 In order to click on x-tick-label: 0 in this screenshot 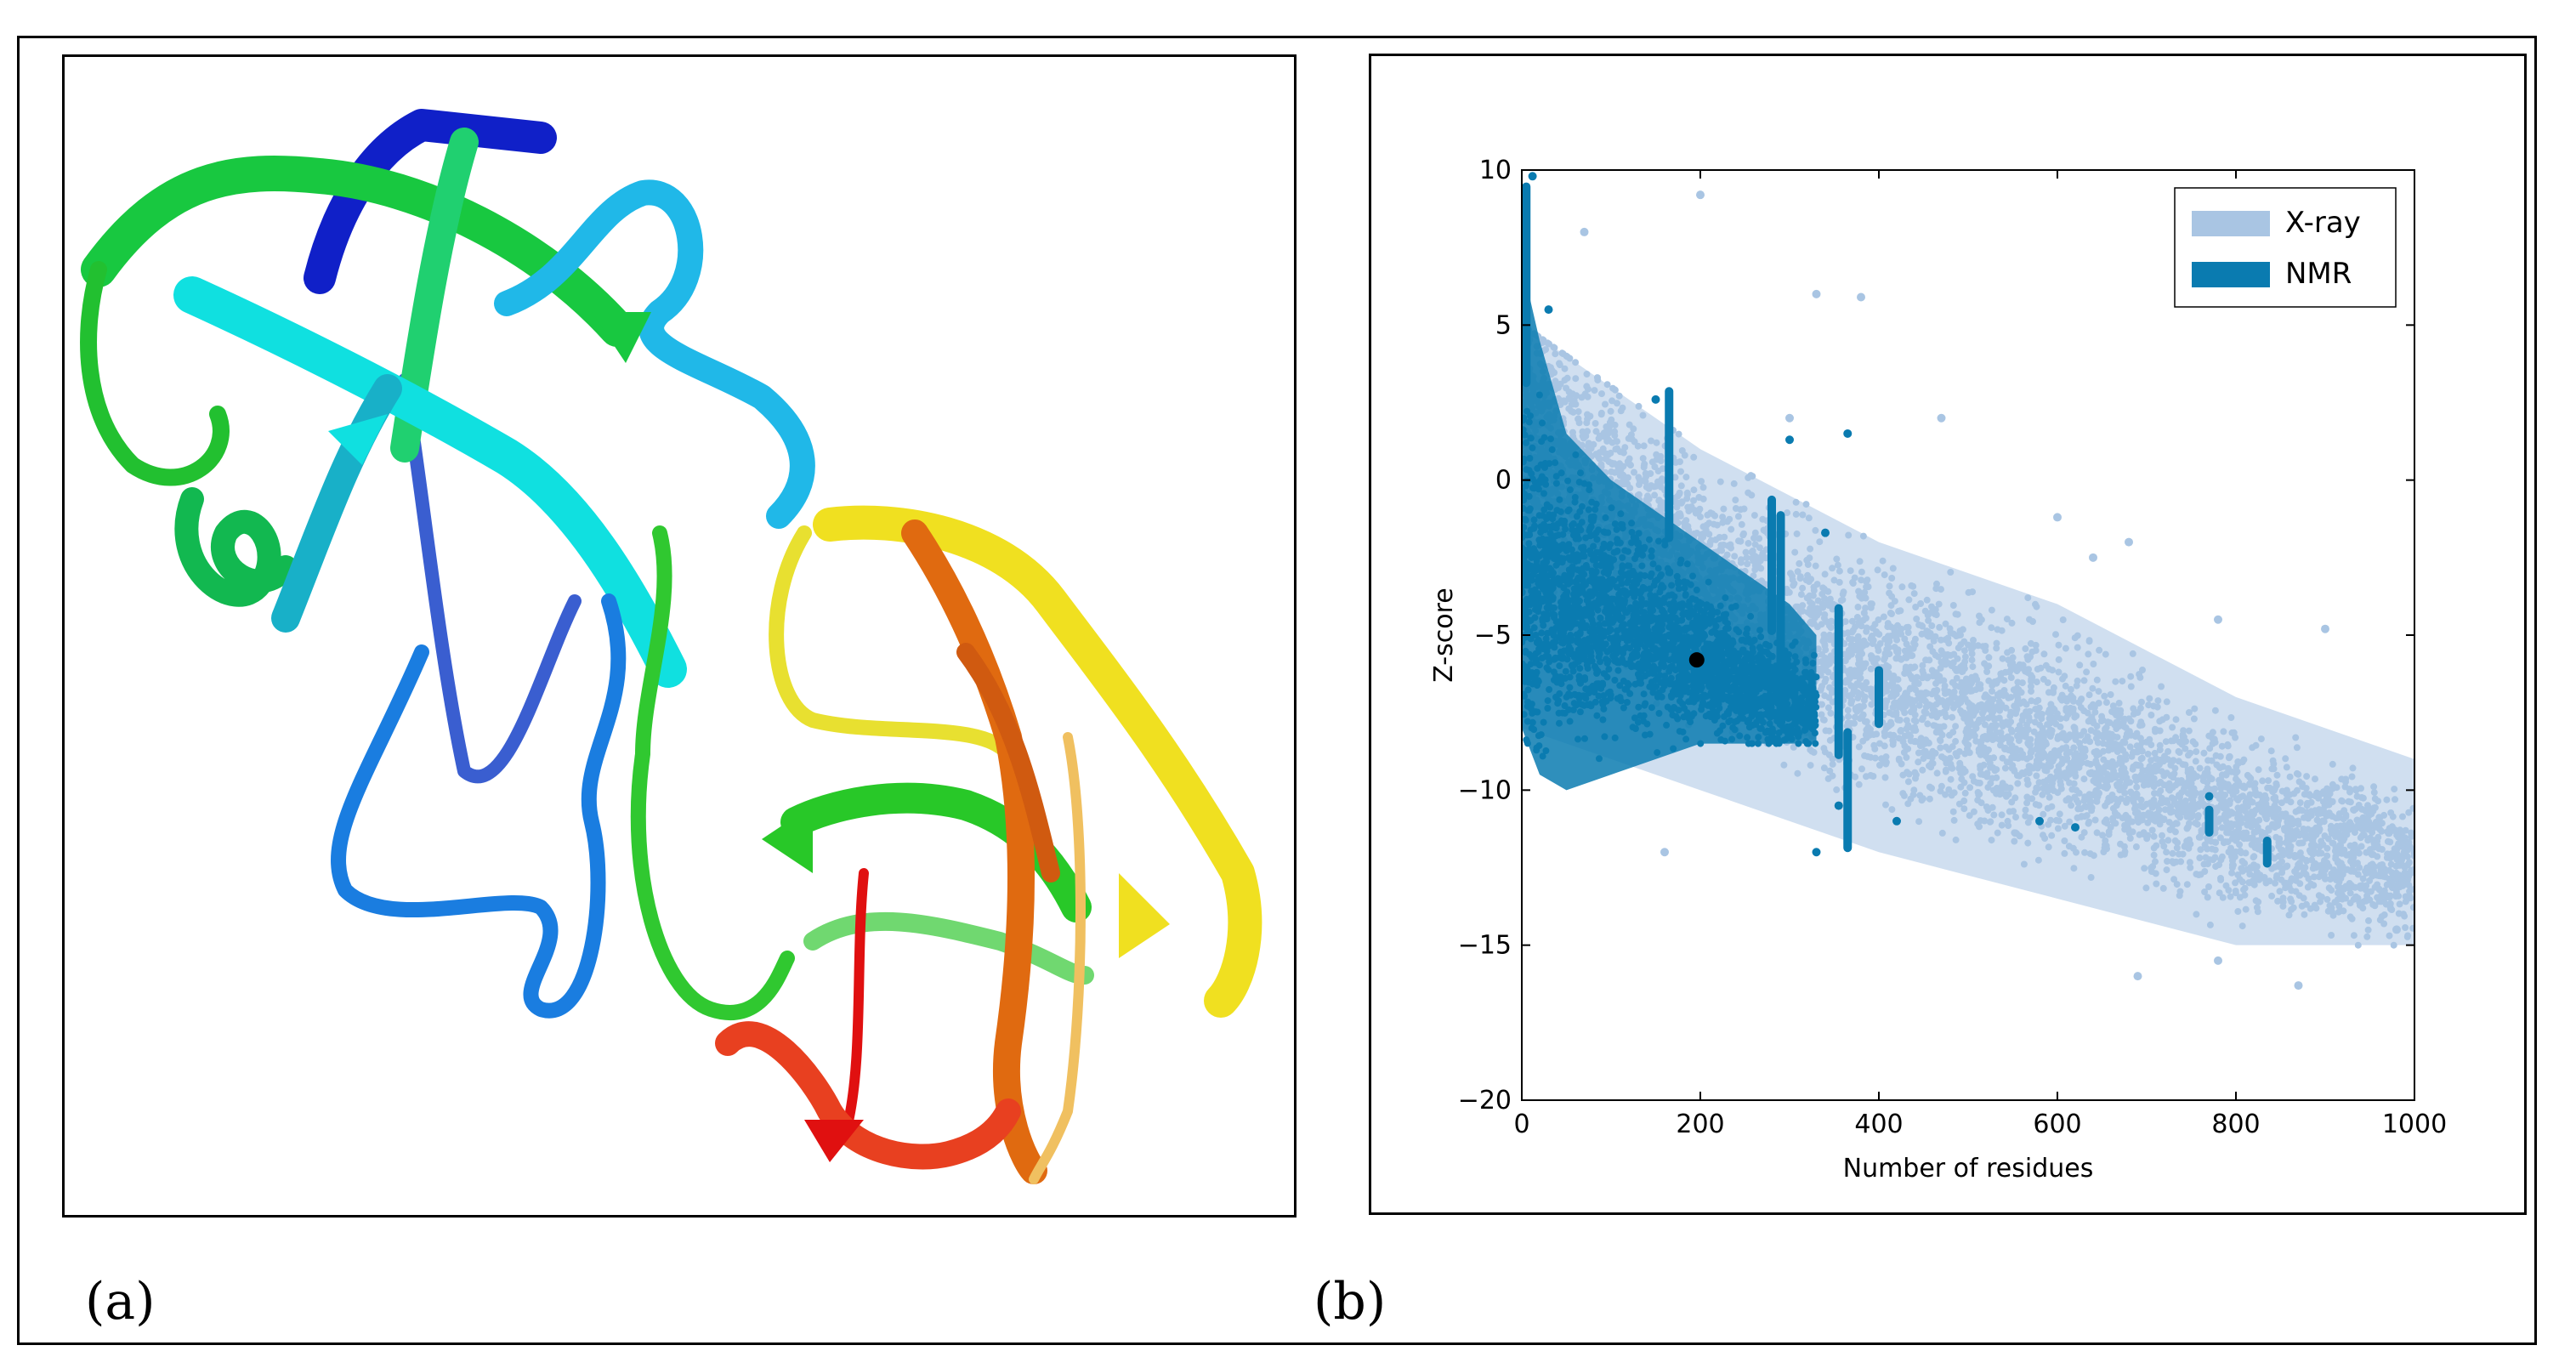, I will do `click(1521, 1124)`.